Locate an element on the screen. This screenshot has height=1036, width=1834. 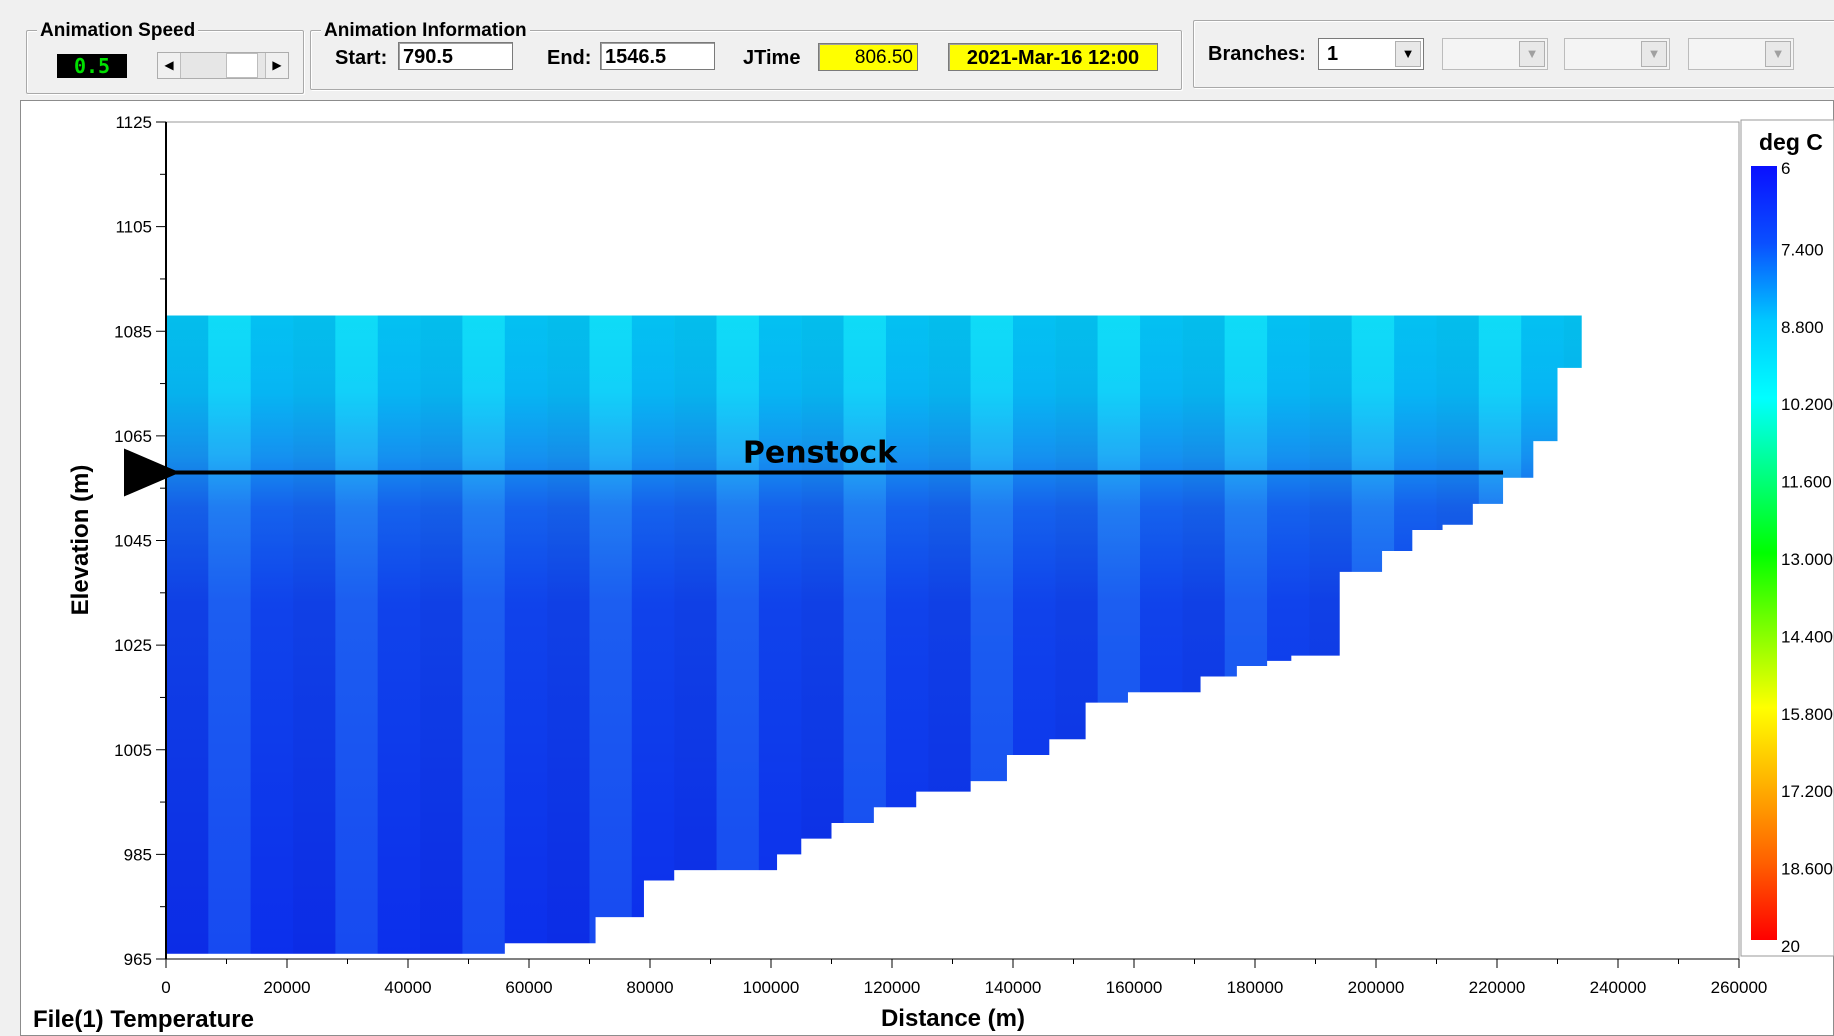
colorbar-label: 18.600 is located at coordinates (1807, 869).